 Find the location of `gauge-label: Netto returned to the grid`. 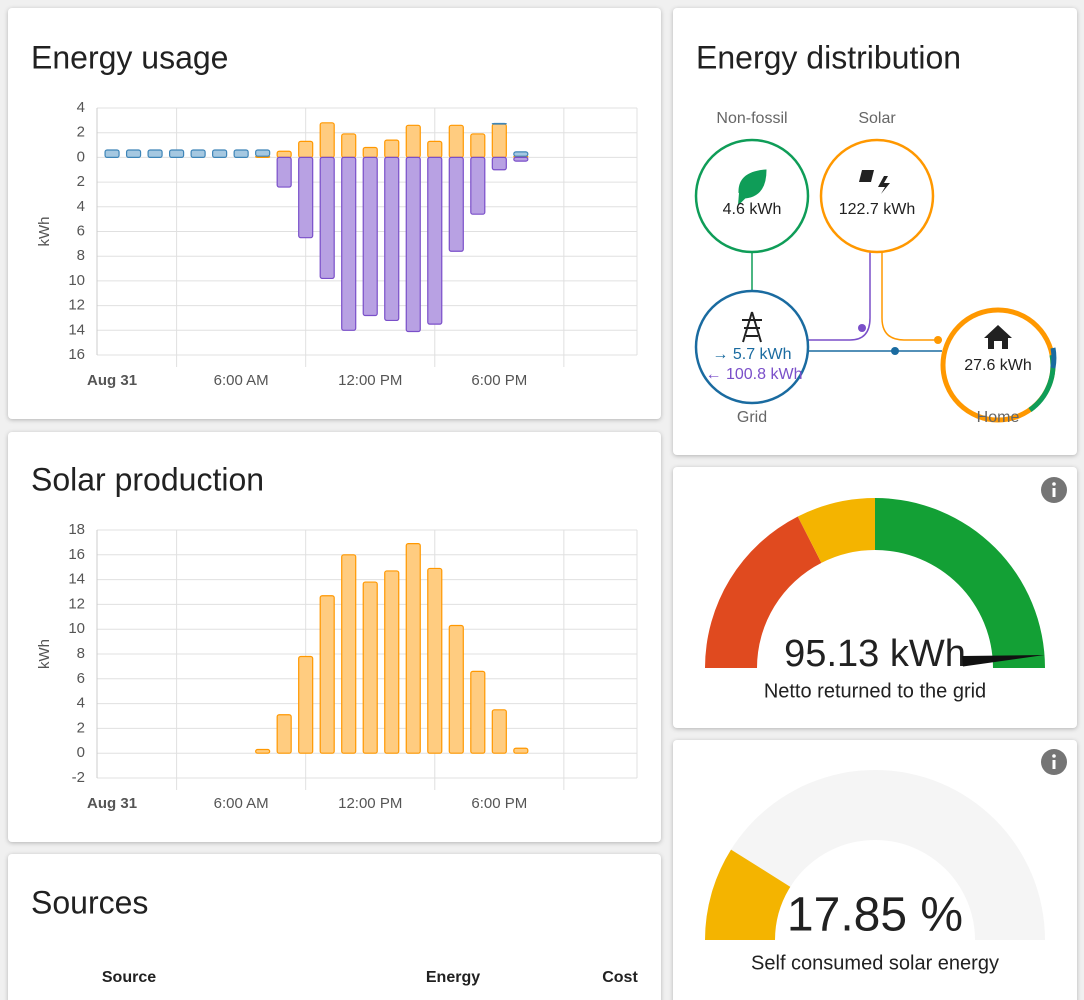

gauge-label: Netto returned to the grid is located at coordinates (875, 691).